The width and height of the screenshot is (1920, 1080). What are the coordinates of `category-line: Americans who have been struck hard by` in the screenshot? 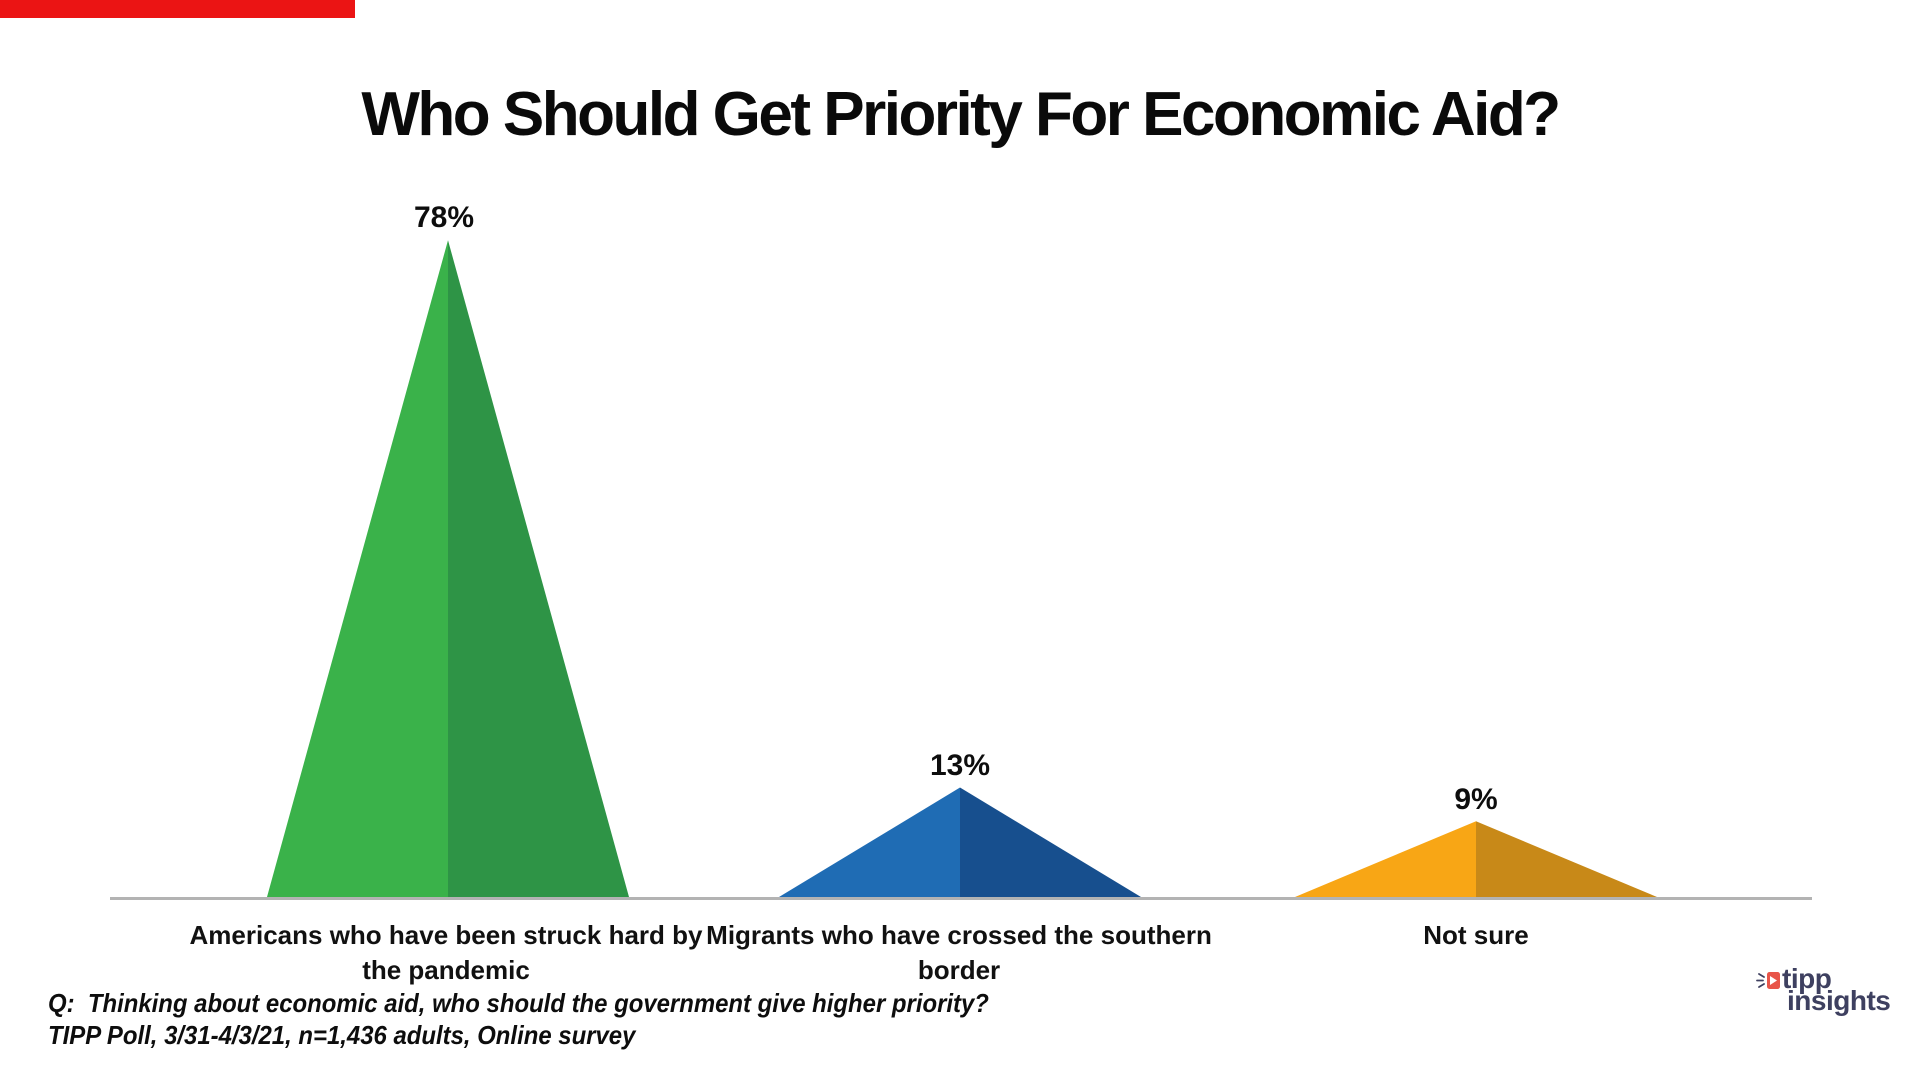 It's located at (446, 935).